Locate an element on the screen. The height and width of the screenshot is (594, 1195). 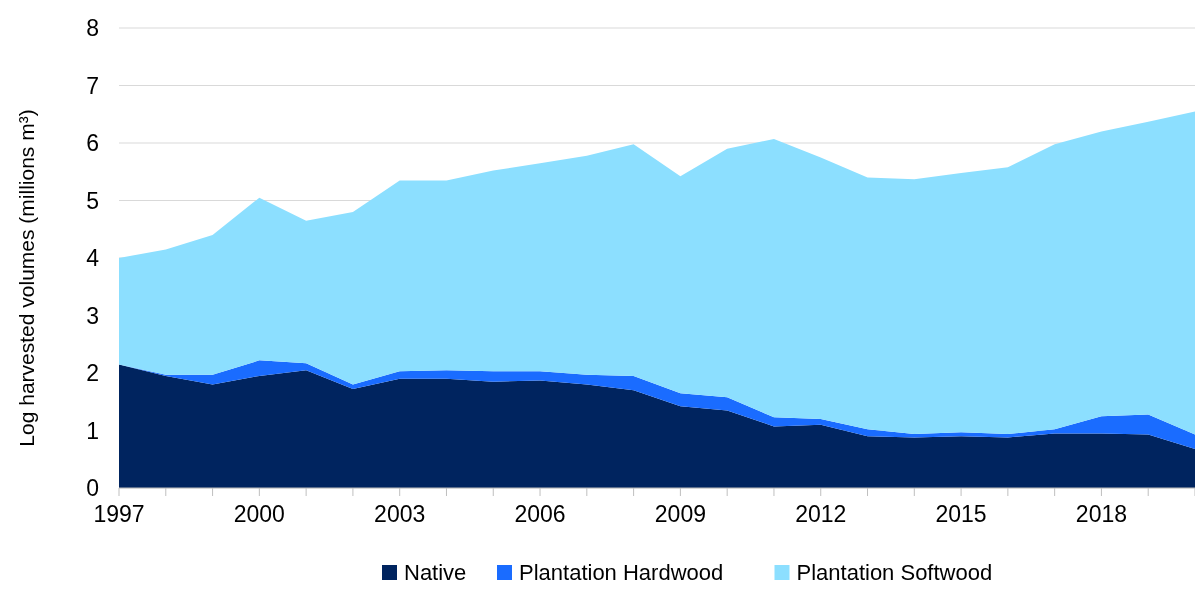
y-axis-title: Log harvested volumes (millions m³) is located at coordinates (26, 278).